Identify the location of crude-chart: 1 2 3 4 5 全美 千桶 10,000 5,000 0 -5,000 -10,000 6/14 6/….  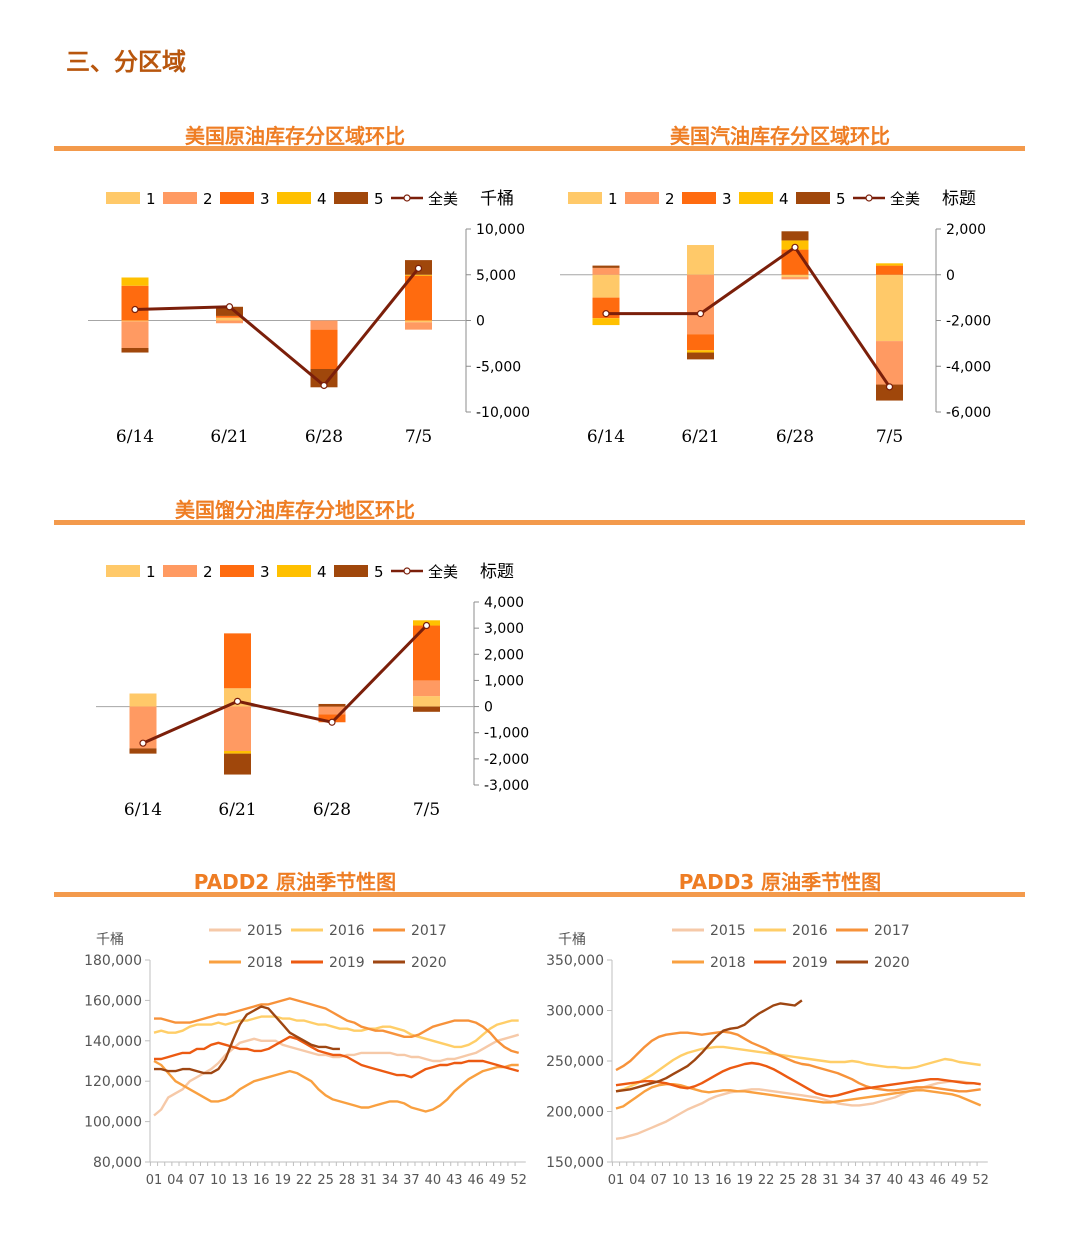
(309, 318).